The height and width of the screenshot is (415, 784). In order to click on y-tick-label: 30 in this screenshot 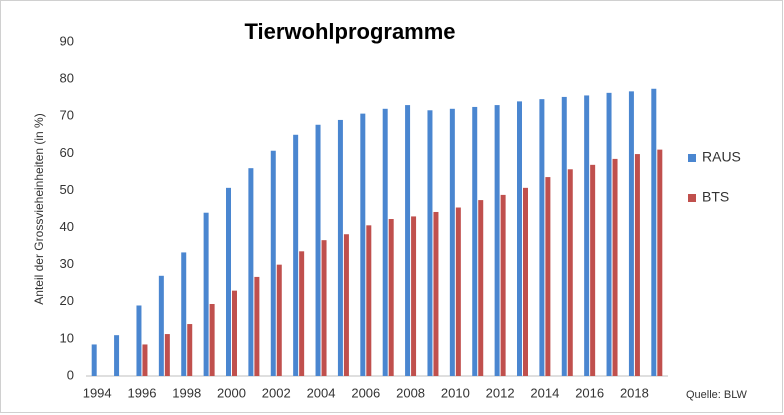, I will do `click(67, 263)`.